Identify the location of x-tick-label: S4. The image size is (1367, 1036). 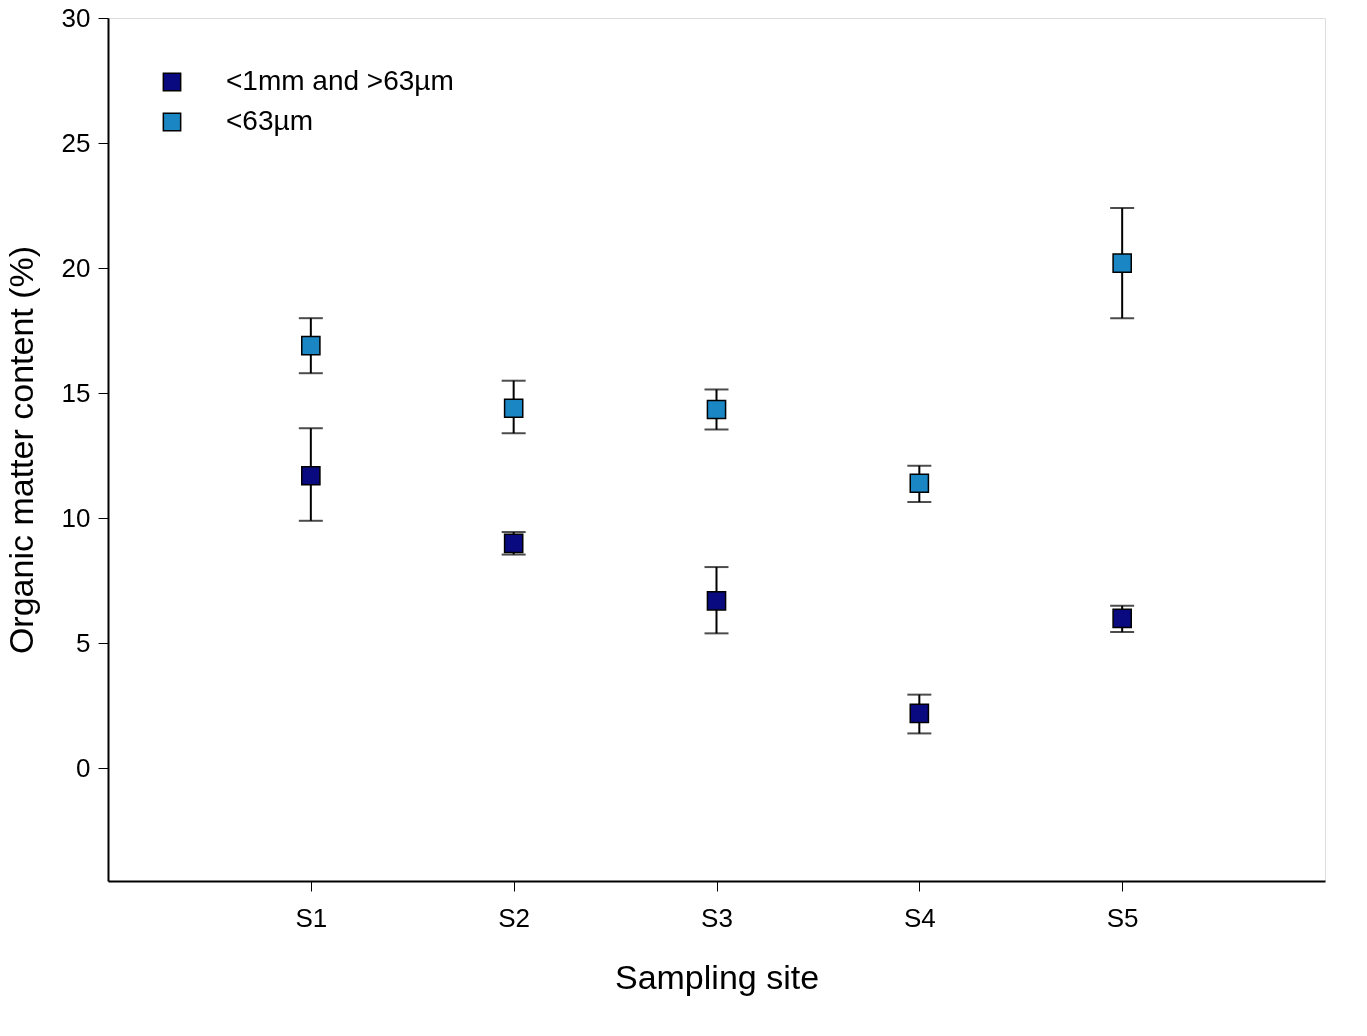
(919, 917).